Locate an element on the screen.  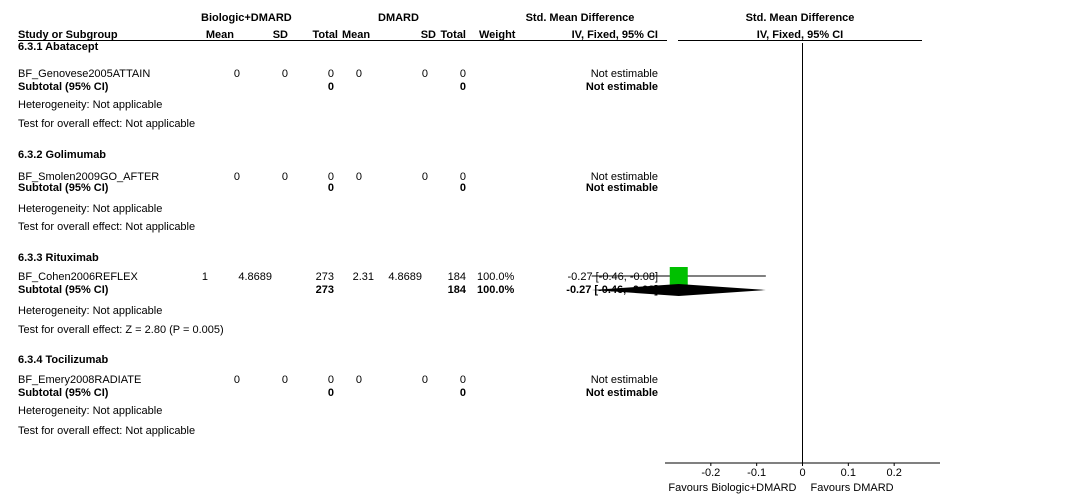
subgroup-title: 6.3.2 Golimumab is located at coordinates (62, 155).